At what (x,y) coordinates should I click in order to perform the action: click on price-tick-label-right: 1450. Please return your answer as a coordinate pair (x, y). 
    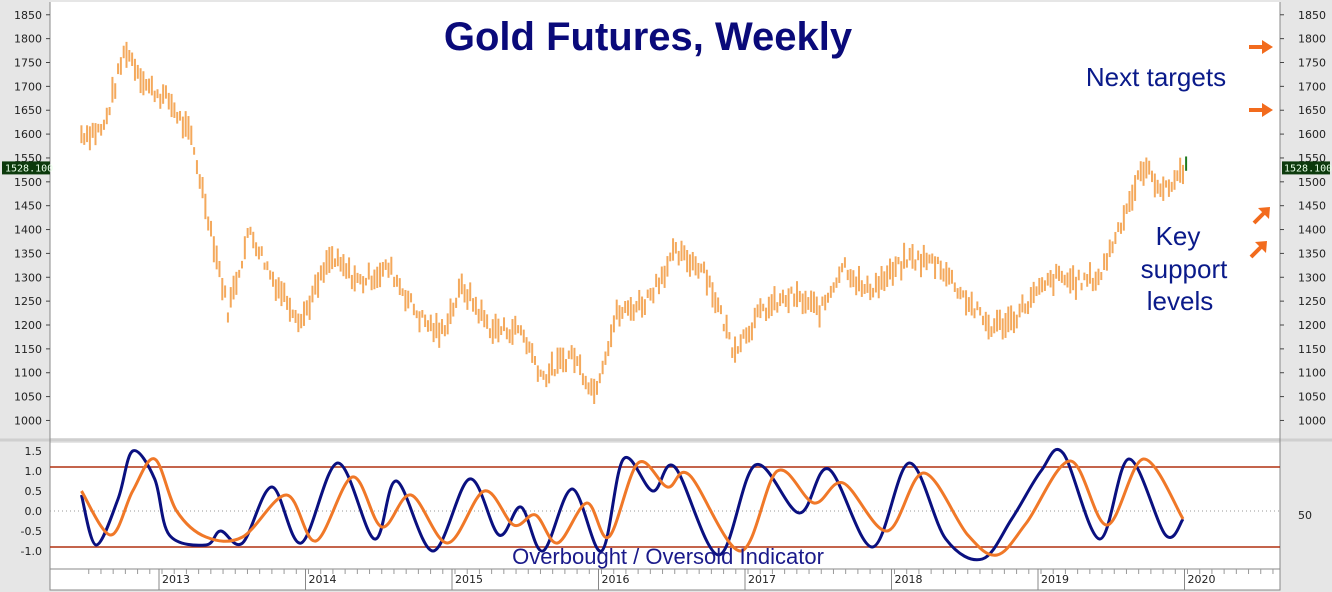
    Looking at the image, I should click on (1312, 206).